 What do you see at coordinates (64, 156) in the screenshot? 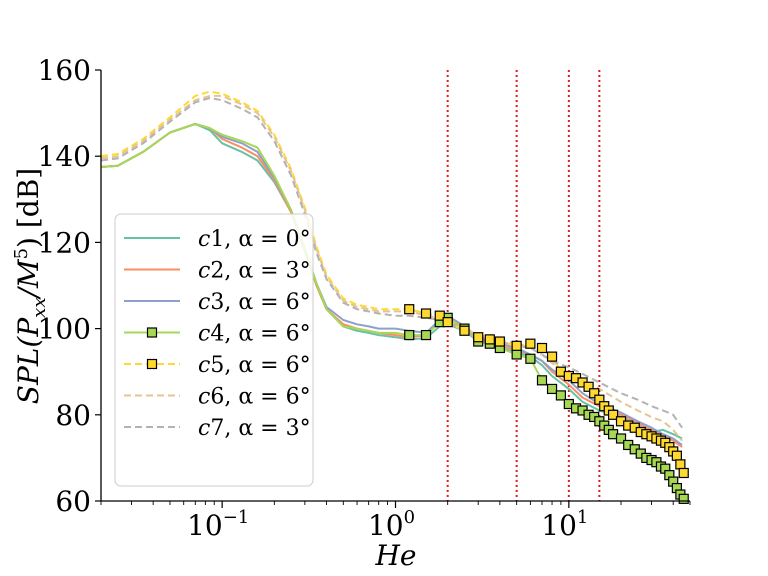
I see `y-tick-label: 140` at bounding box center [64, 156].